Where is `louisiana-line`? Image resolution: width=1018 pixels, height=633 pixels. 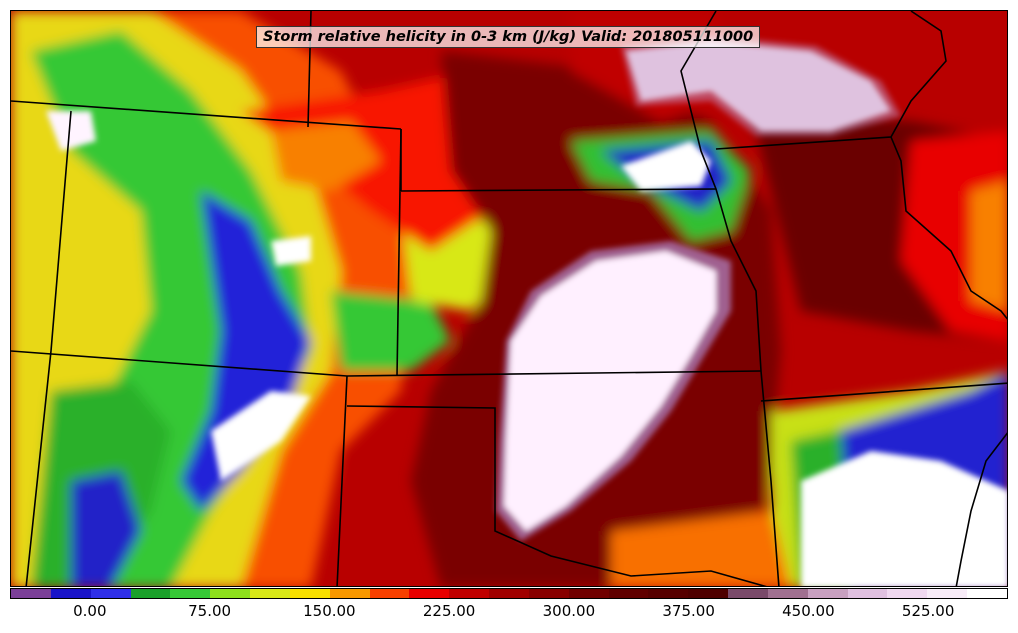
louisiana-line is located at coordinates (981, 509).